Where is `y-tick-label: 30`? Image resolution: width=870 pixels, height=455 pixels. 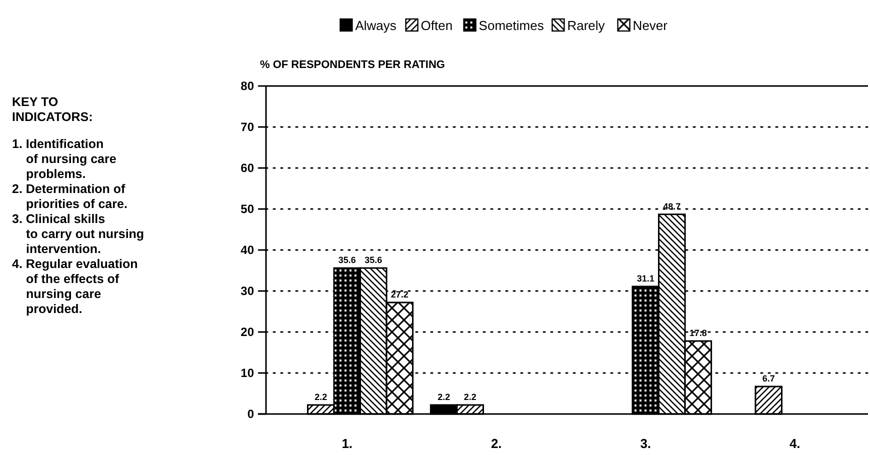 y-tick-label: 30 is located at coordinates (247, 291).